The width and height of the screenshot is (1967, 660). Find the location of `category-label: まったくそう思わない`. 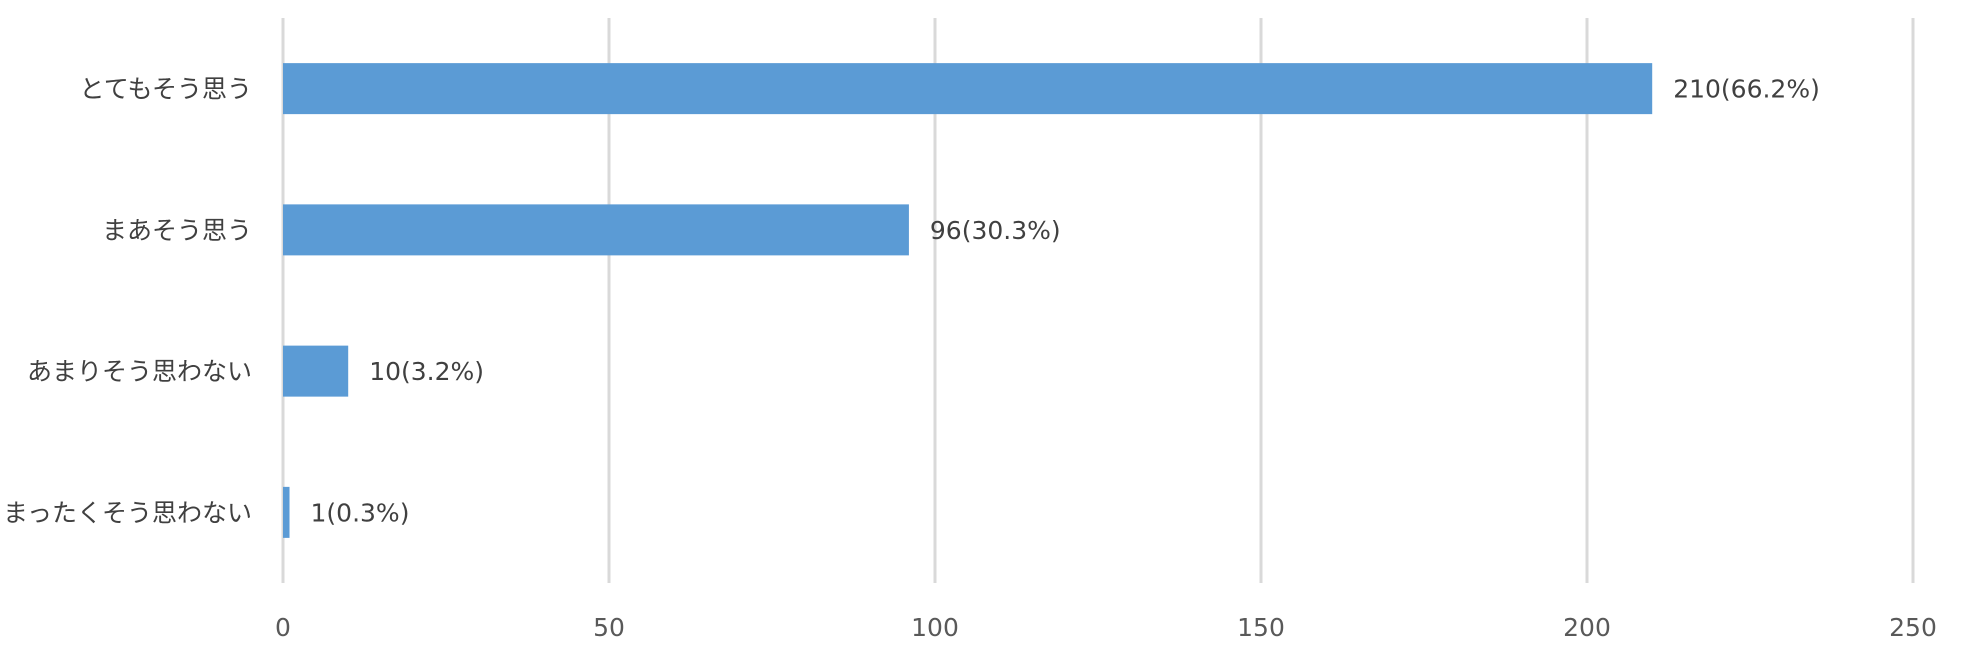

category-label: まったくそう思わない is located at coordinates (127, 512).